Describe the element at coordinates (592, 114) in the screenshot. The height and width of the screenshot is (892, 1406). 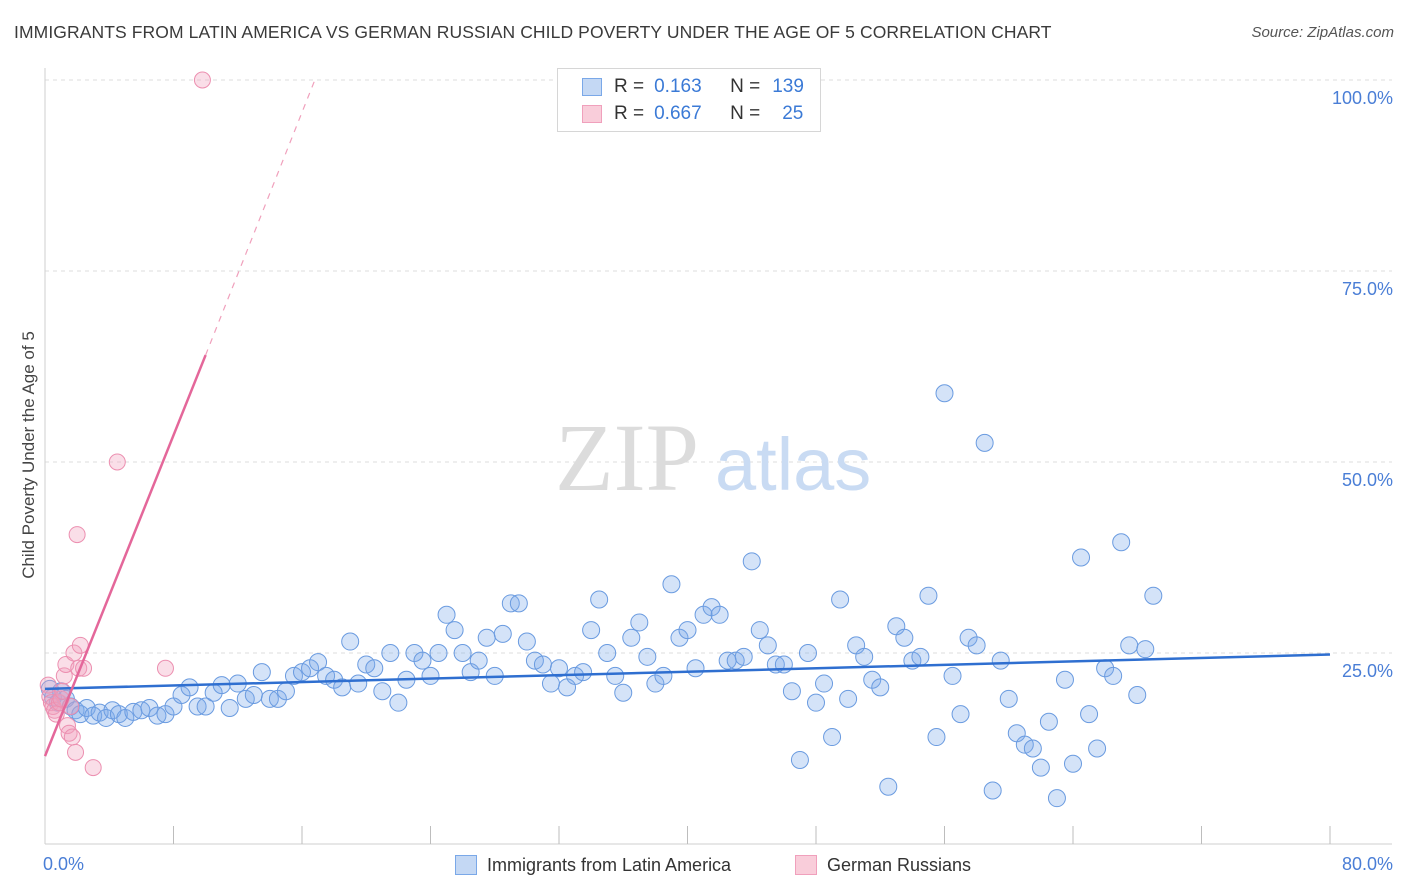
I see `legend-swatch-pink` at that location.